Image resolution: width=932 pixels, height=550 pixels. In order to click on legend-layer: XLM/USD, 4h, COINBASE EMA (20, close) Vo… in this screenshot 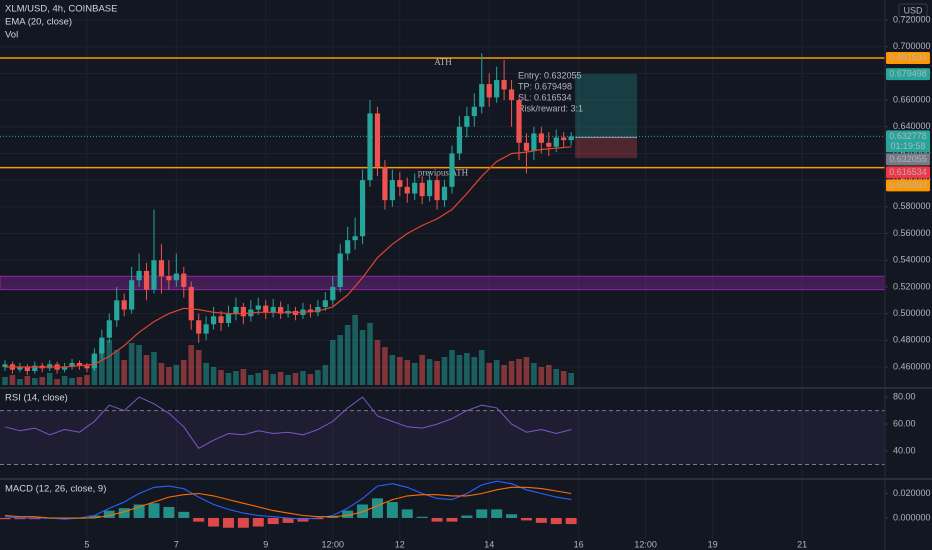, I will do `click(61, 249)`.